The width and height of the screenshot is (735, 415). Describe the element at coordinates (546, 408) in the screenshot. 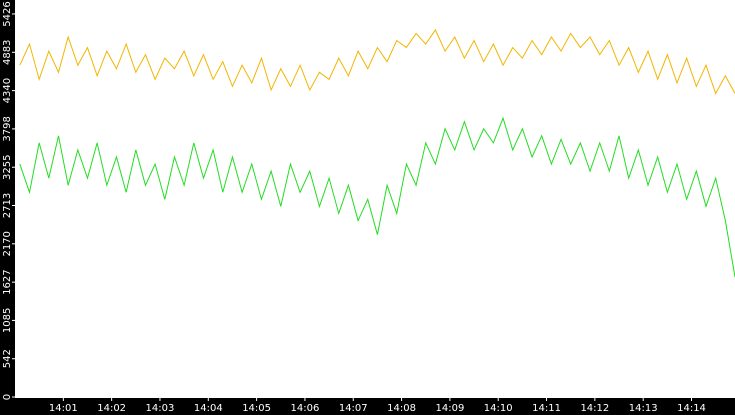

I see `x-tick-label: 14:11` at that location.